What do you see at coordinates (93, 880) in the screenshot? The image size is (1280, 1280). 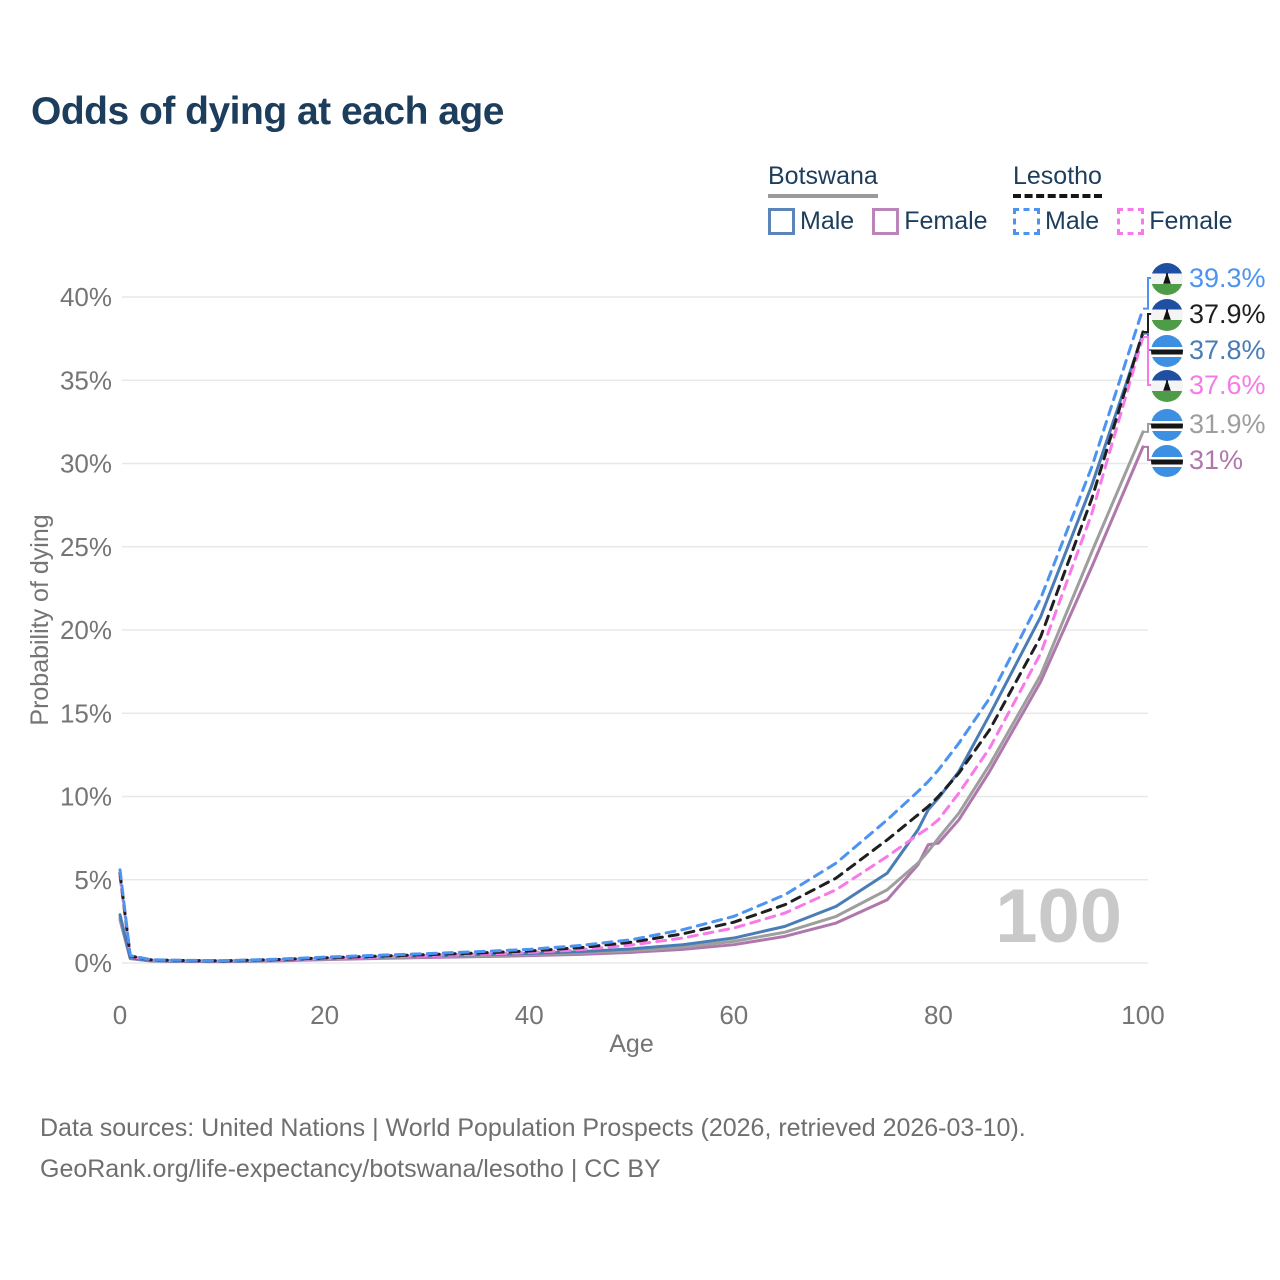 I see `y-tick-label: 5%` at bounding box center [93, 880].